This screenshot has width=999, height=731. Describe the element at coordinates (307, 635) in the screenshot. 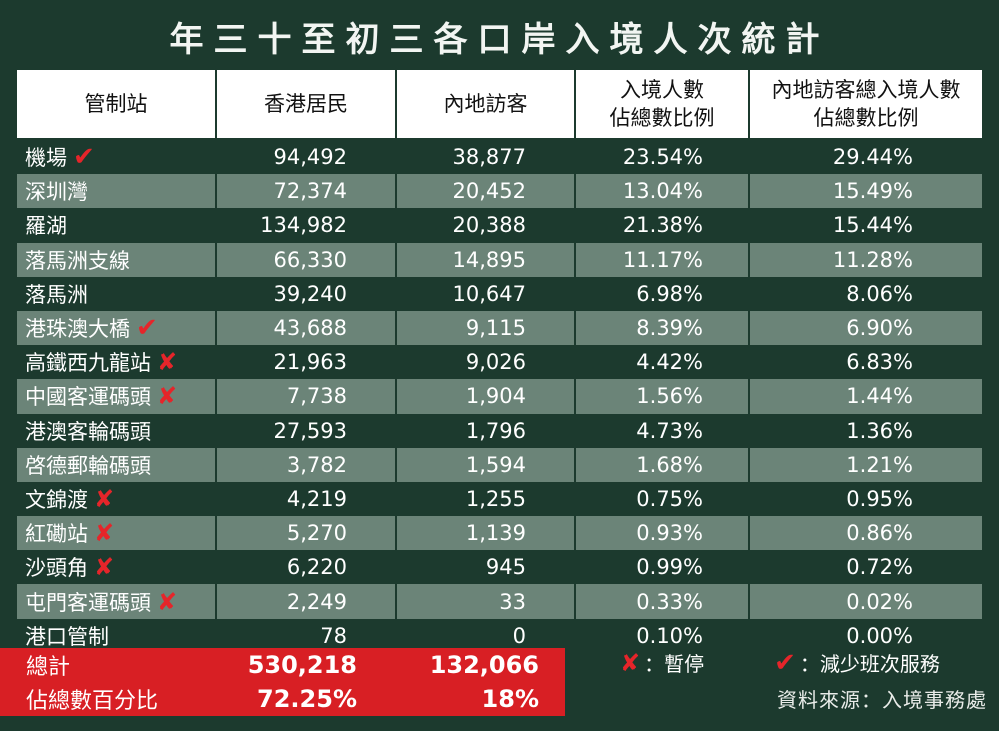

I see `hk-residents-value: 78` at that location.